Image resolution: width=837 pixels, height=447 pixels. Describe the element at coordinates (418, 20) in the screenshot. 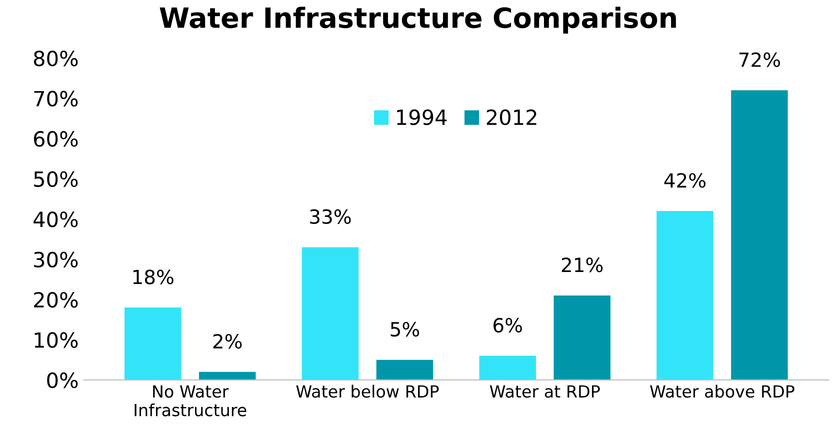

I see `chart-title: Water Infrastructure Comparison` at that location.